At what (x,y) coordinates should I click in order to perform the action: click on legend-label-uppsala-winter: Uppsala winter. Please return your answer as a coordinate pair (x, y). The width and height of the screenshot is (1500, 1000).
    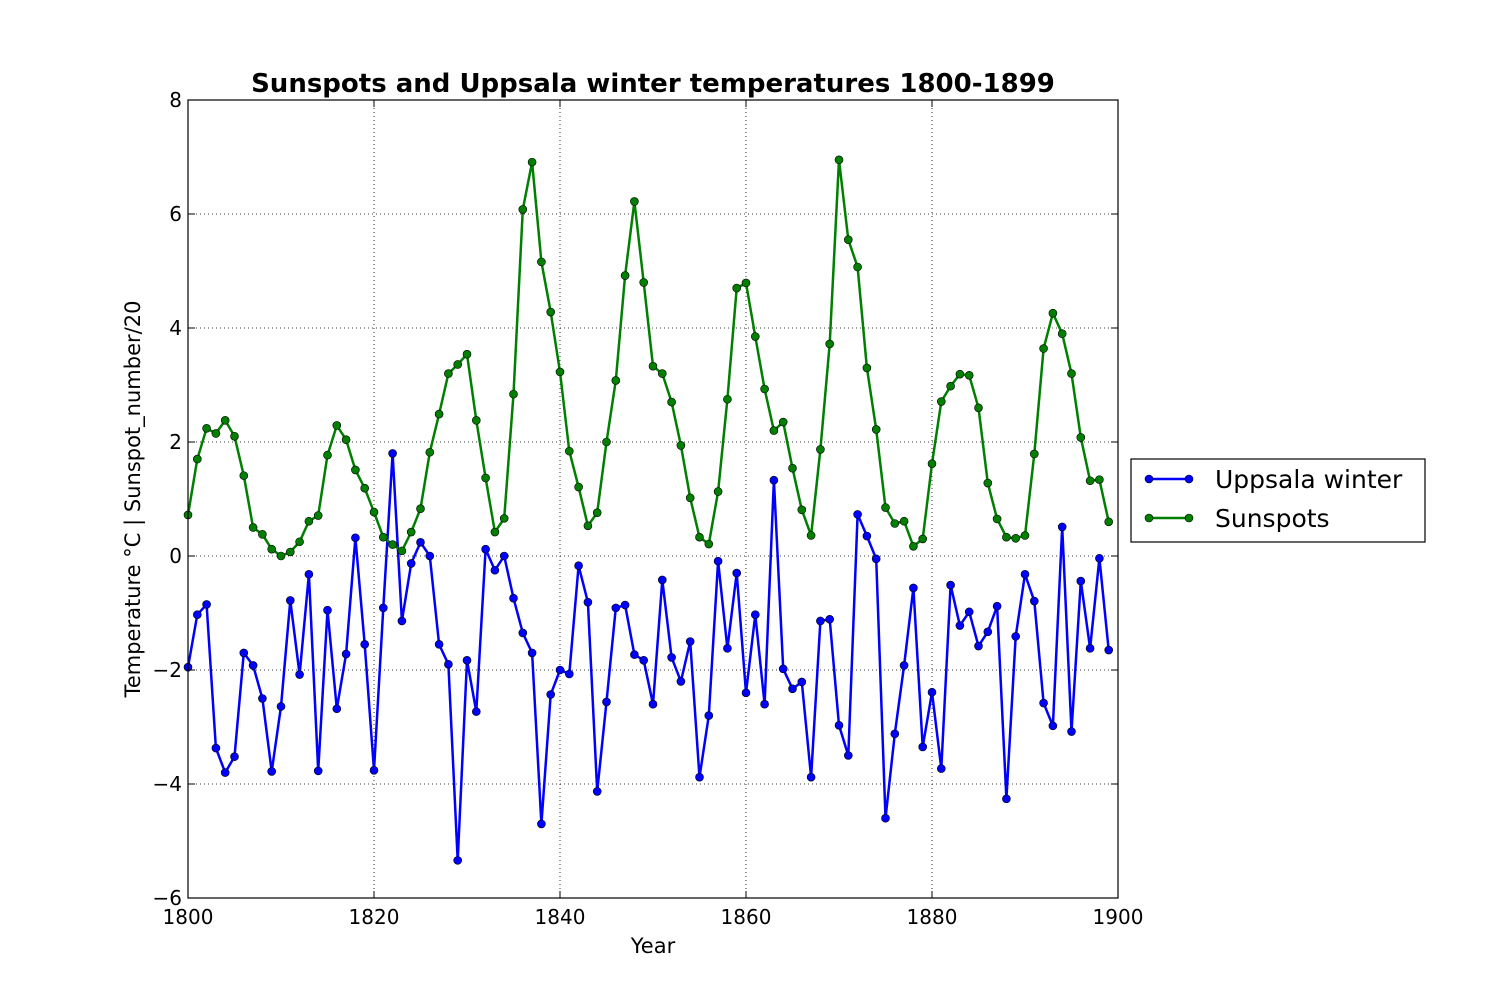
    Looking at the image, I should click on (1309, 479).